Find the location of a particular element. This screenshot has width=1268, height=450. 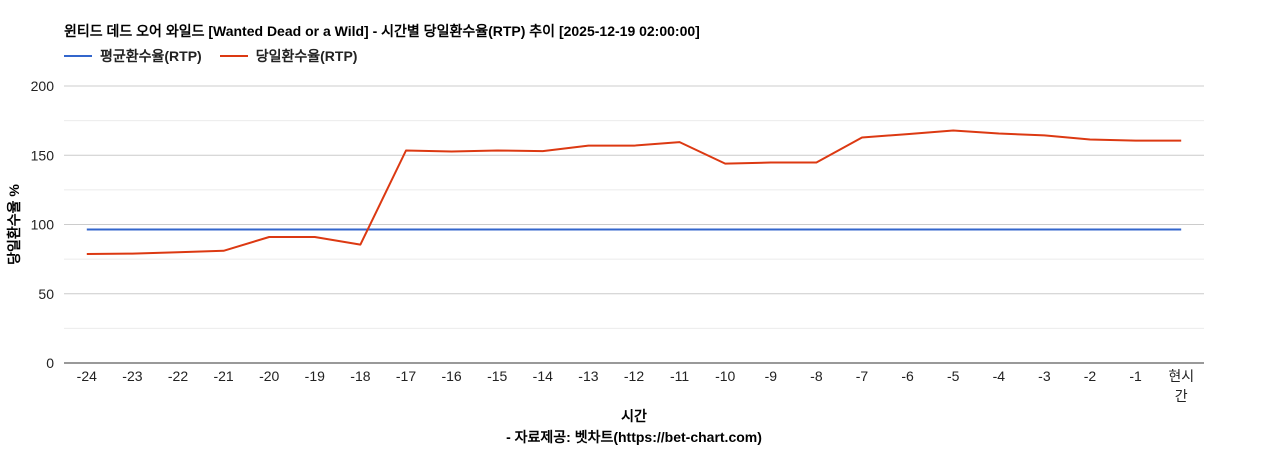

x-tick-label: -24 is located at coordinates (87, 376).